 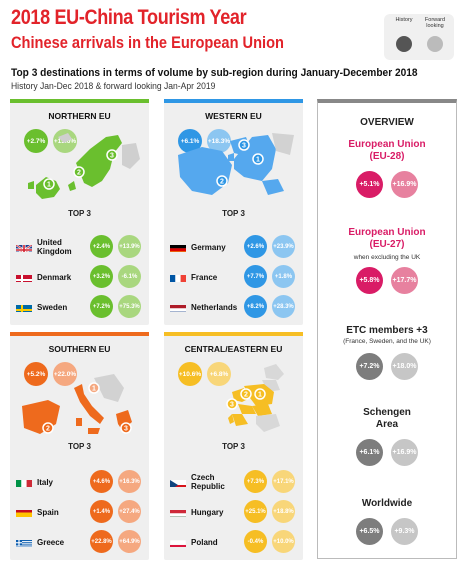 What do you see at coordinates (129, 276) in the screenshot?
I see `forward-badge: -6.1%` at bounding box center [129, 276].